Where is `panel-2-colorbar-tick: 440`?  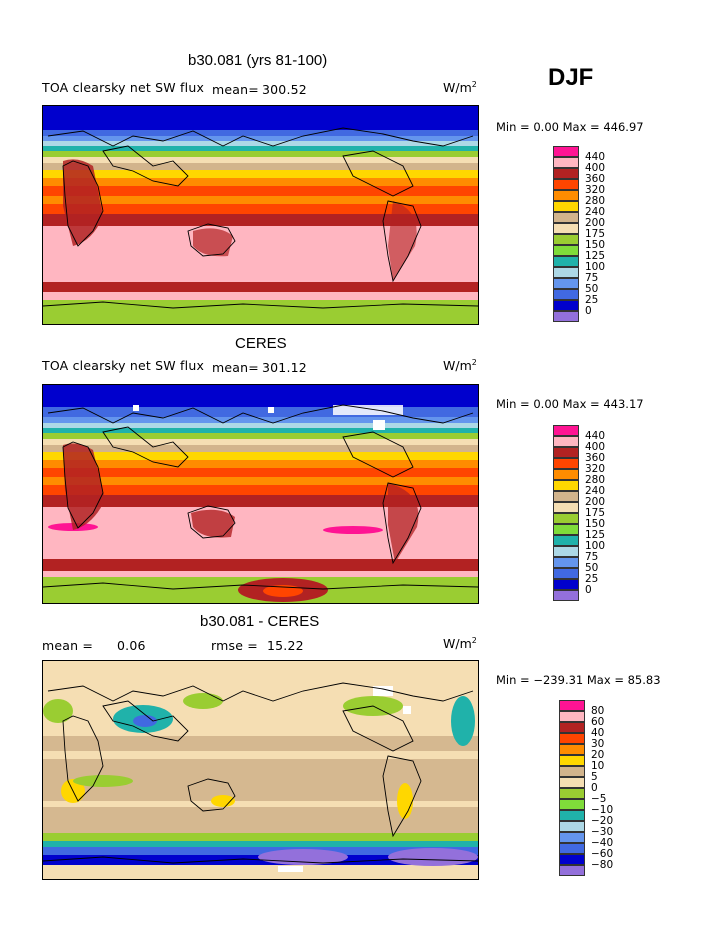
panel-2-colorbar-tick: 440 is located at coordinates (595, 436).